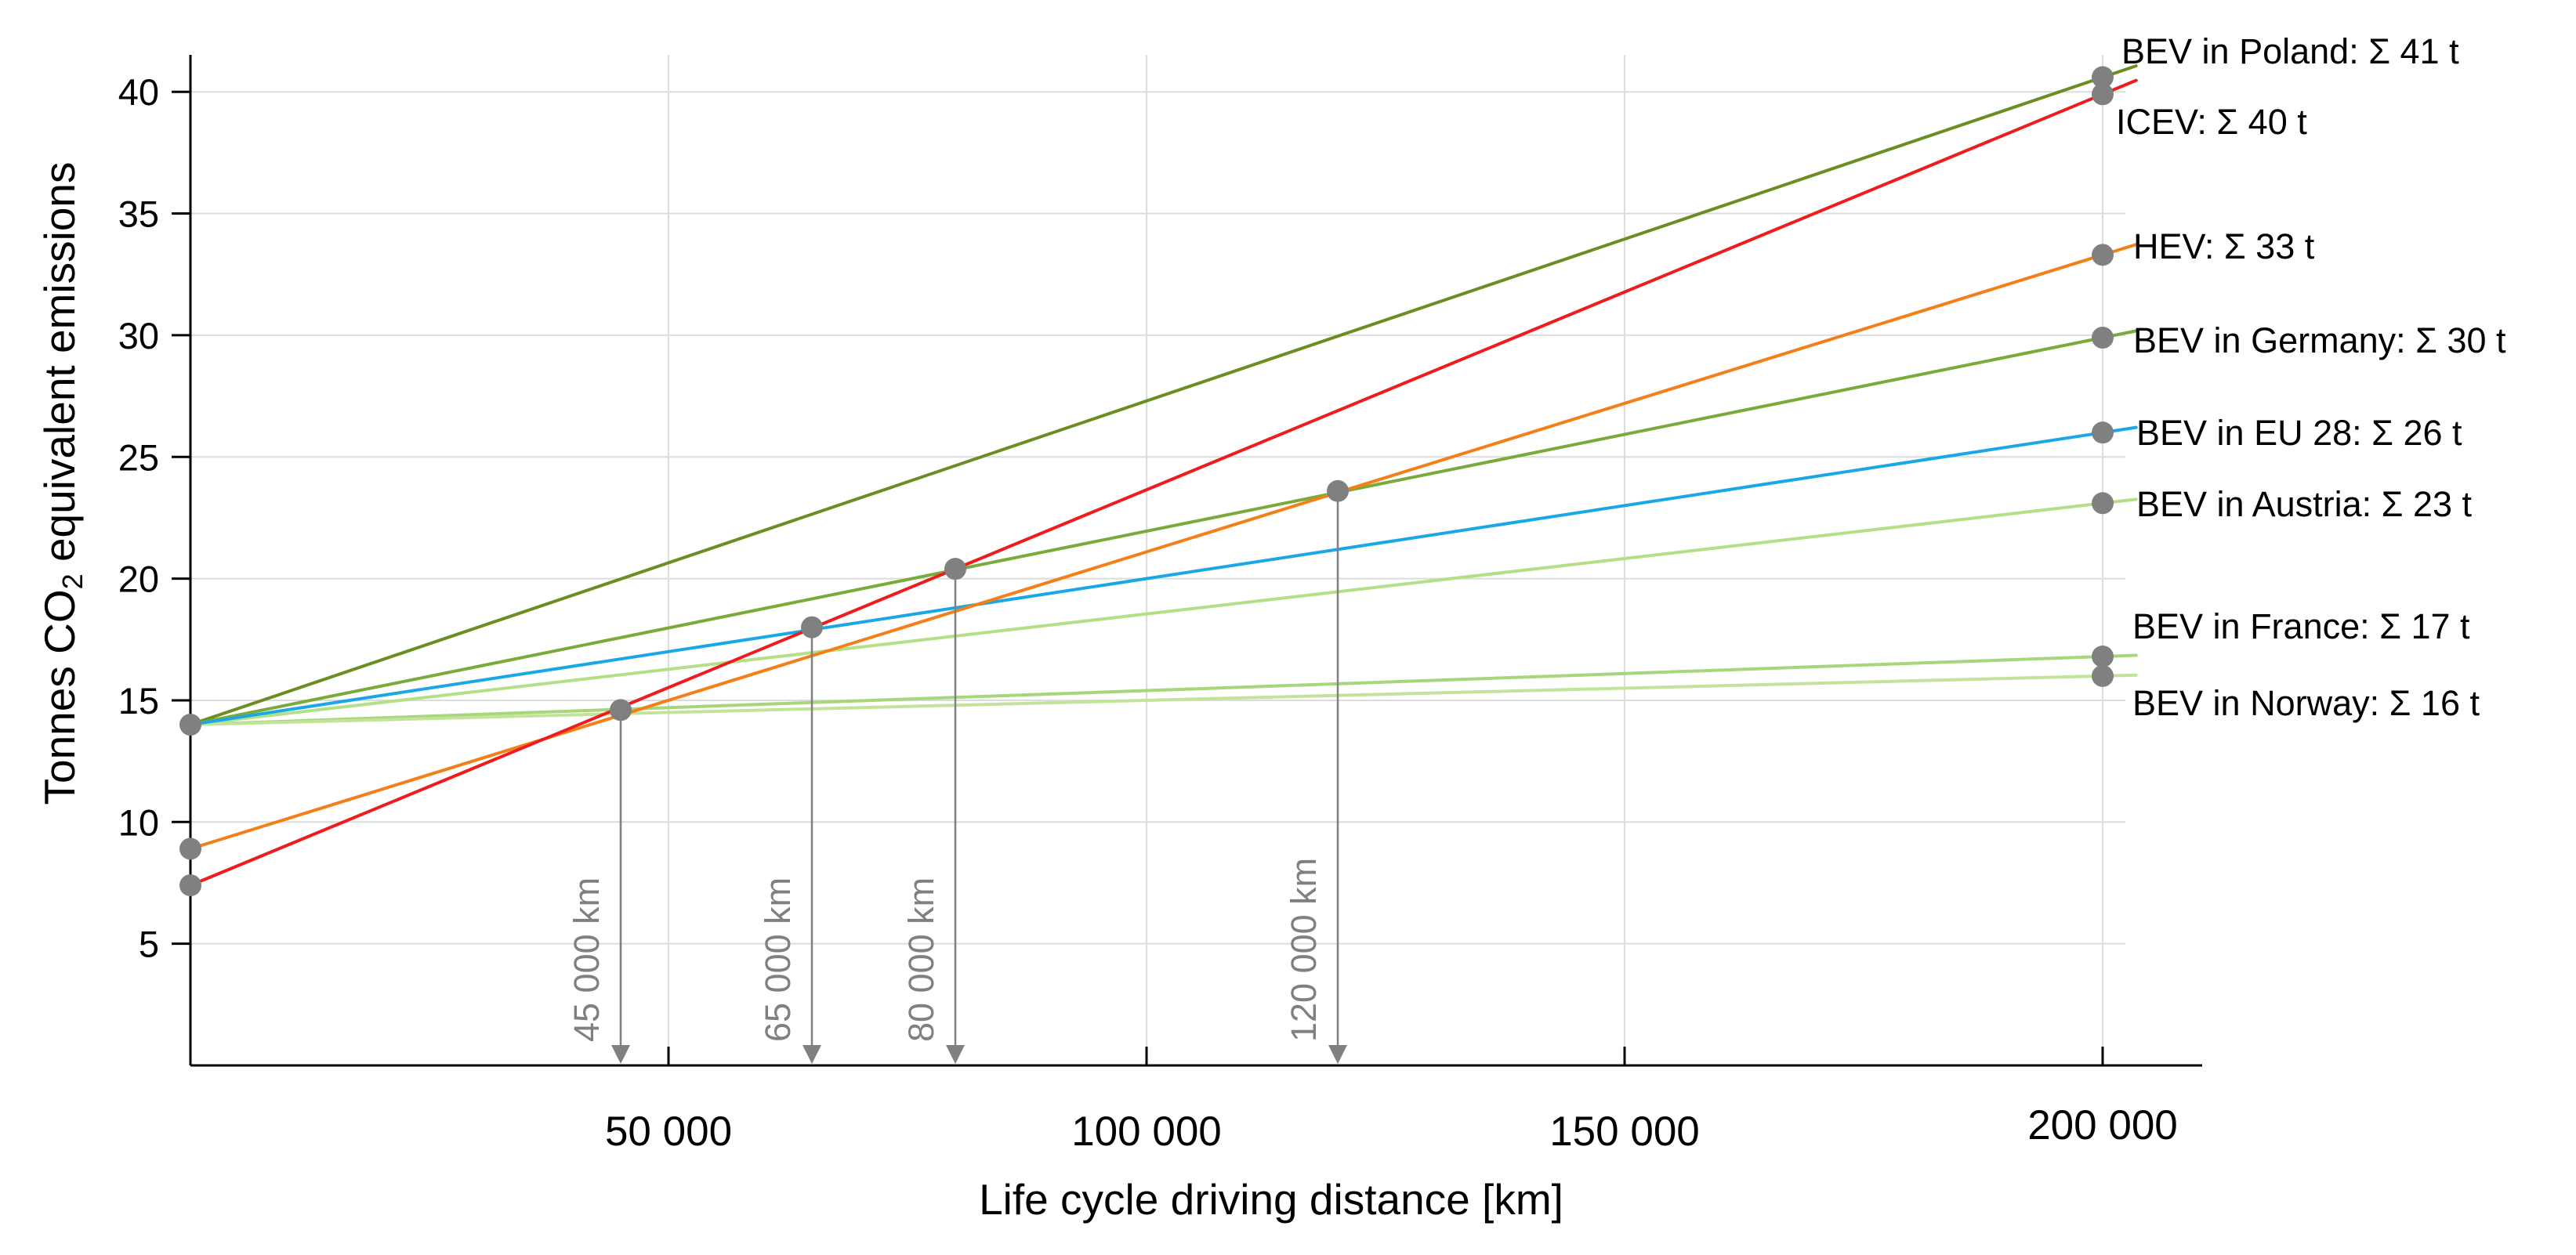 This screenshot has width=2576, height=1255. I want to click on break-even-label: 120 000 km, so click(1304, 950).